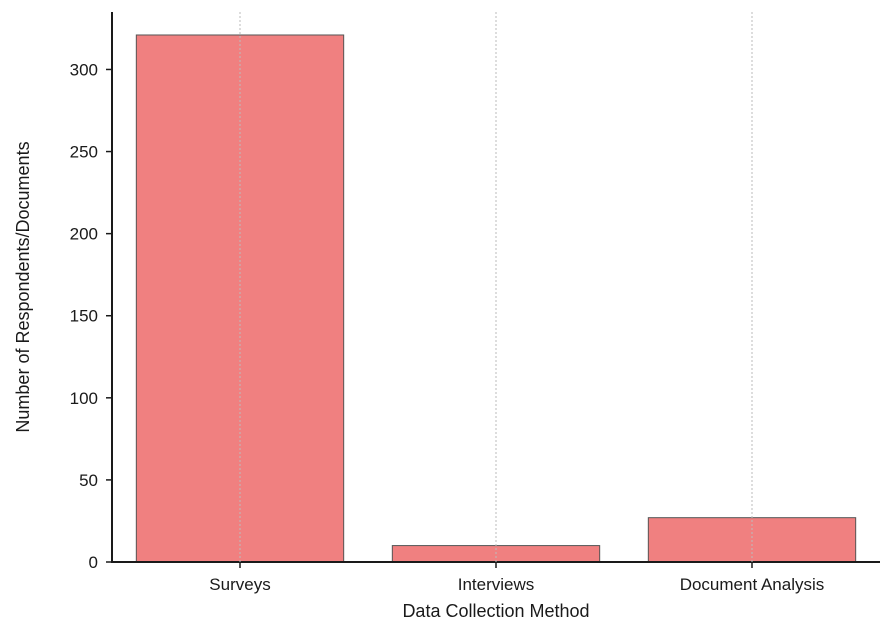 This screenshot has width=882, height=620. What do you see at coordinates (495, 610) in the screenshot?
I see `x-axis-label: Data Collection Method` at bounding box center [495, 610].